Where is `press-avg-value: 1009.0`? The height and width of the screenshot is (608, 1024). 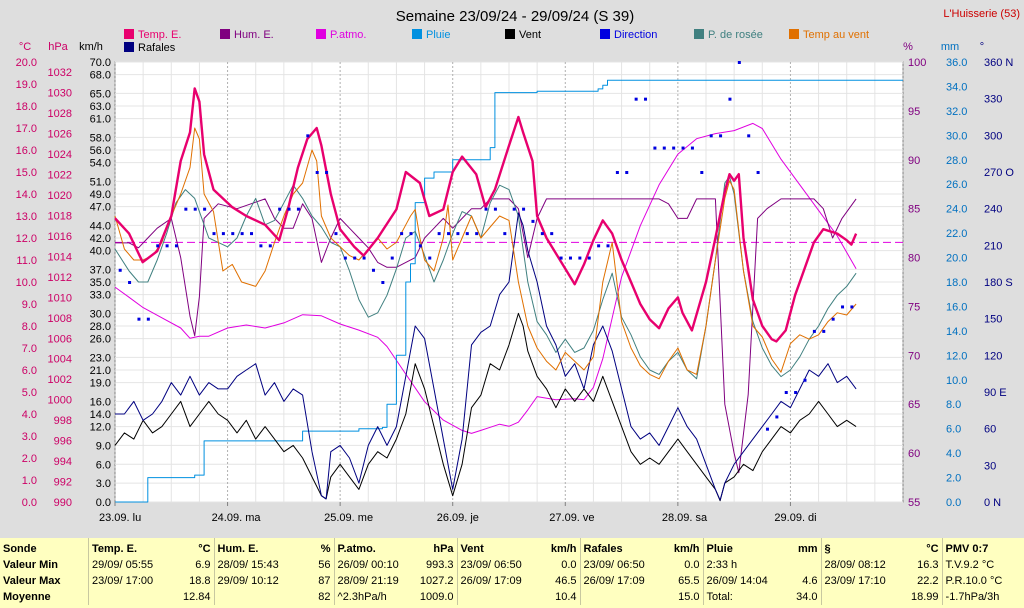 press-avg-value: 1009.0 is located at coordinates (436, 597).